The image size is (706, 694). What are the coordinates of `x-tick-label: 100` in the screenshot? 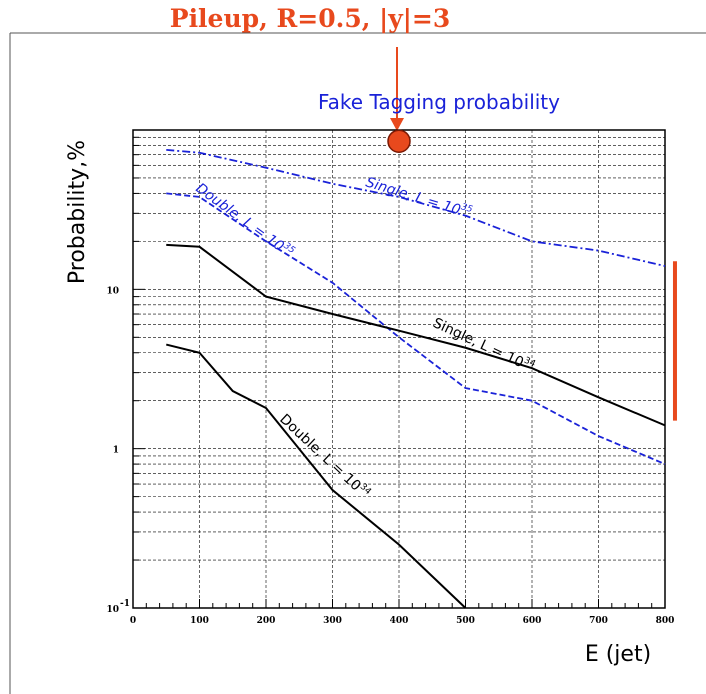 It's located at (199, 621).